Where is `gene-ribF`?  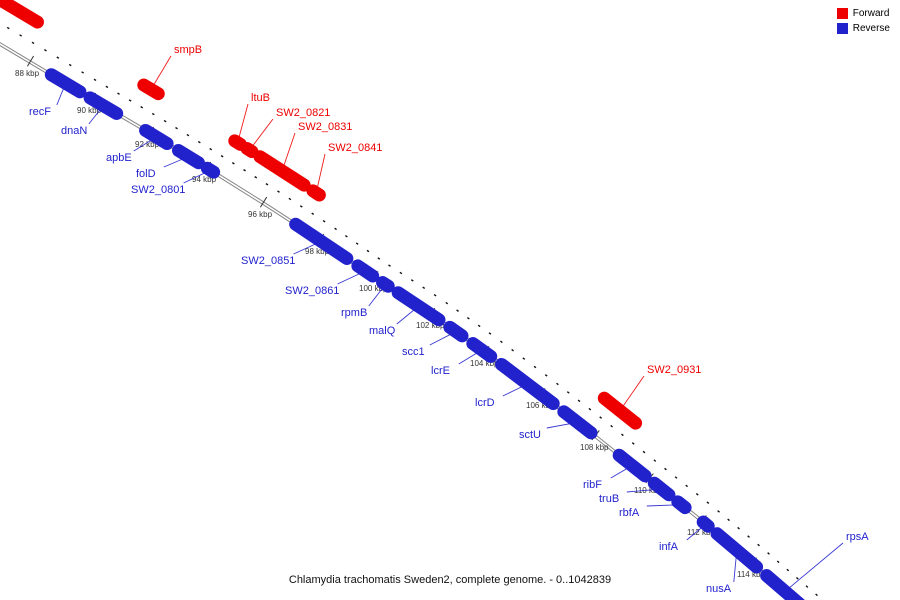 gene-ribF is located at coordinates (632, 465).